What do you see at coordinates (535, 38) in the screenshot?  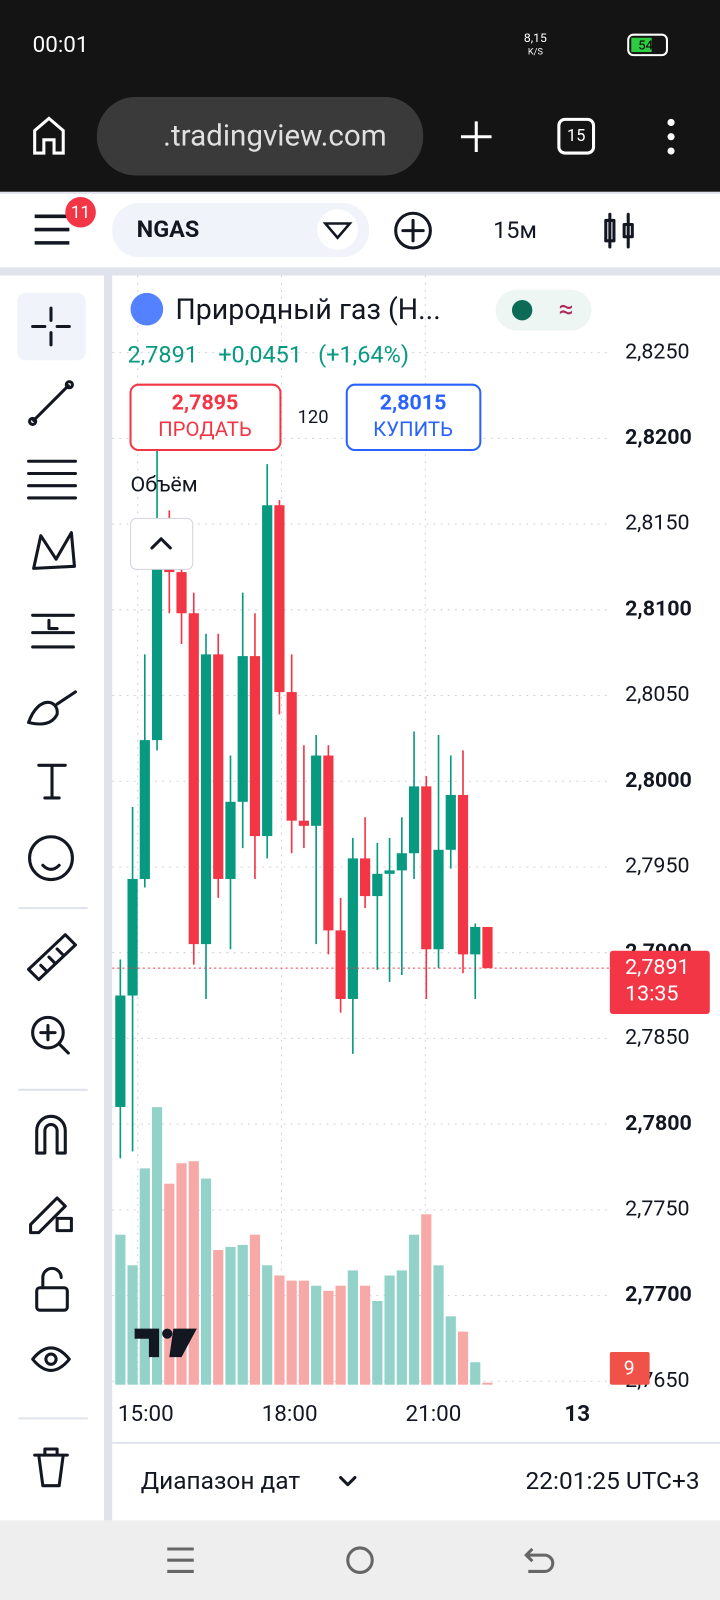 I see `speed: 8,15` at bounding box center [535, 38].